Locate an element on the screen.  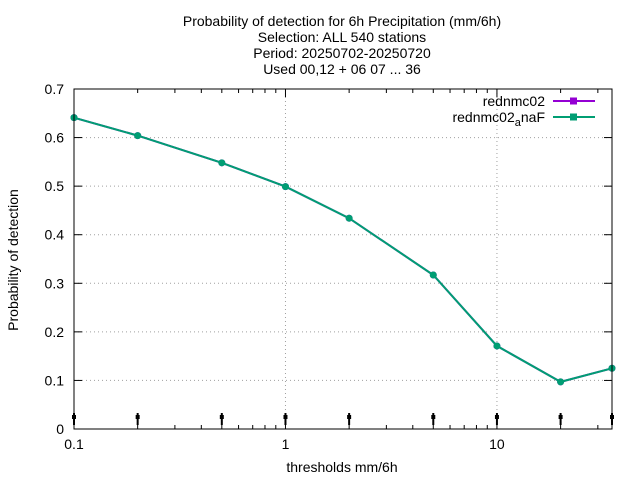
legend-label-2-suffix: naF is located at coordinates (533, 117).